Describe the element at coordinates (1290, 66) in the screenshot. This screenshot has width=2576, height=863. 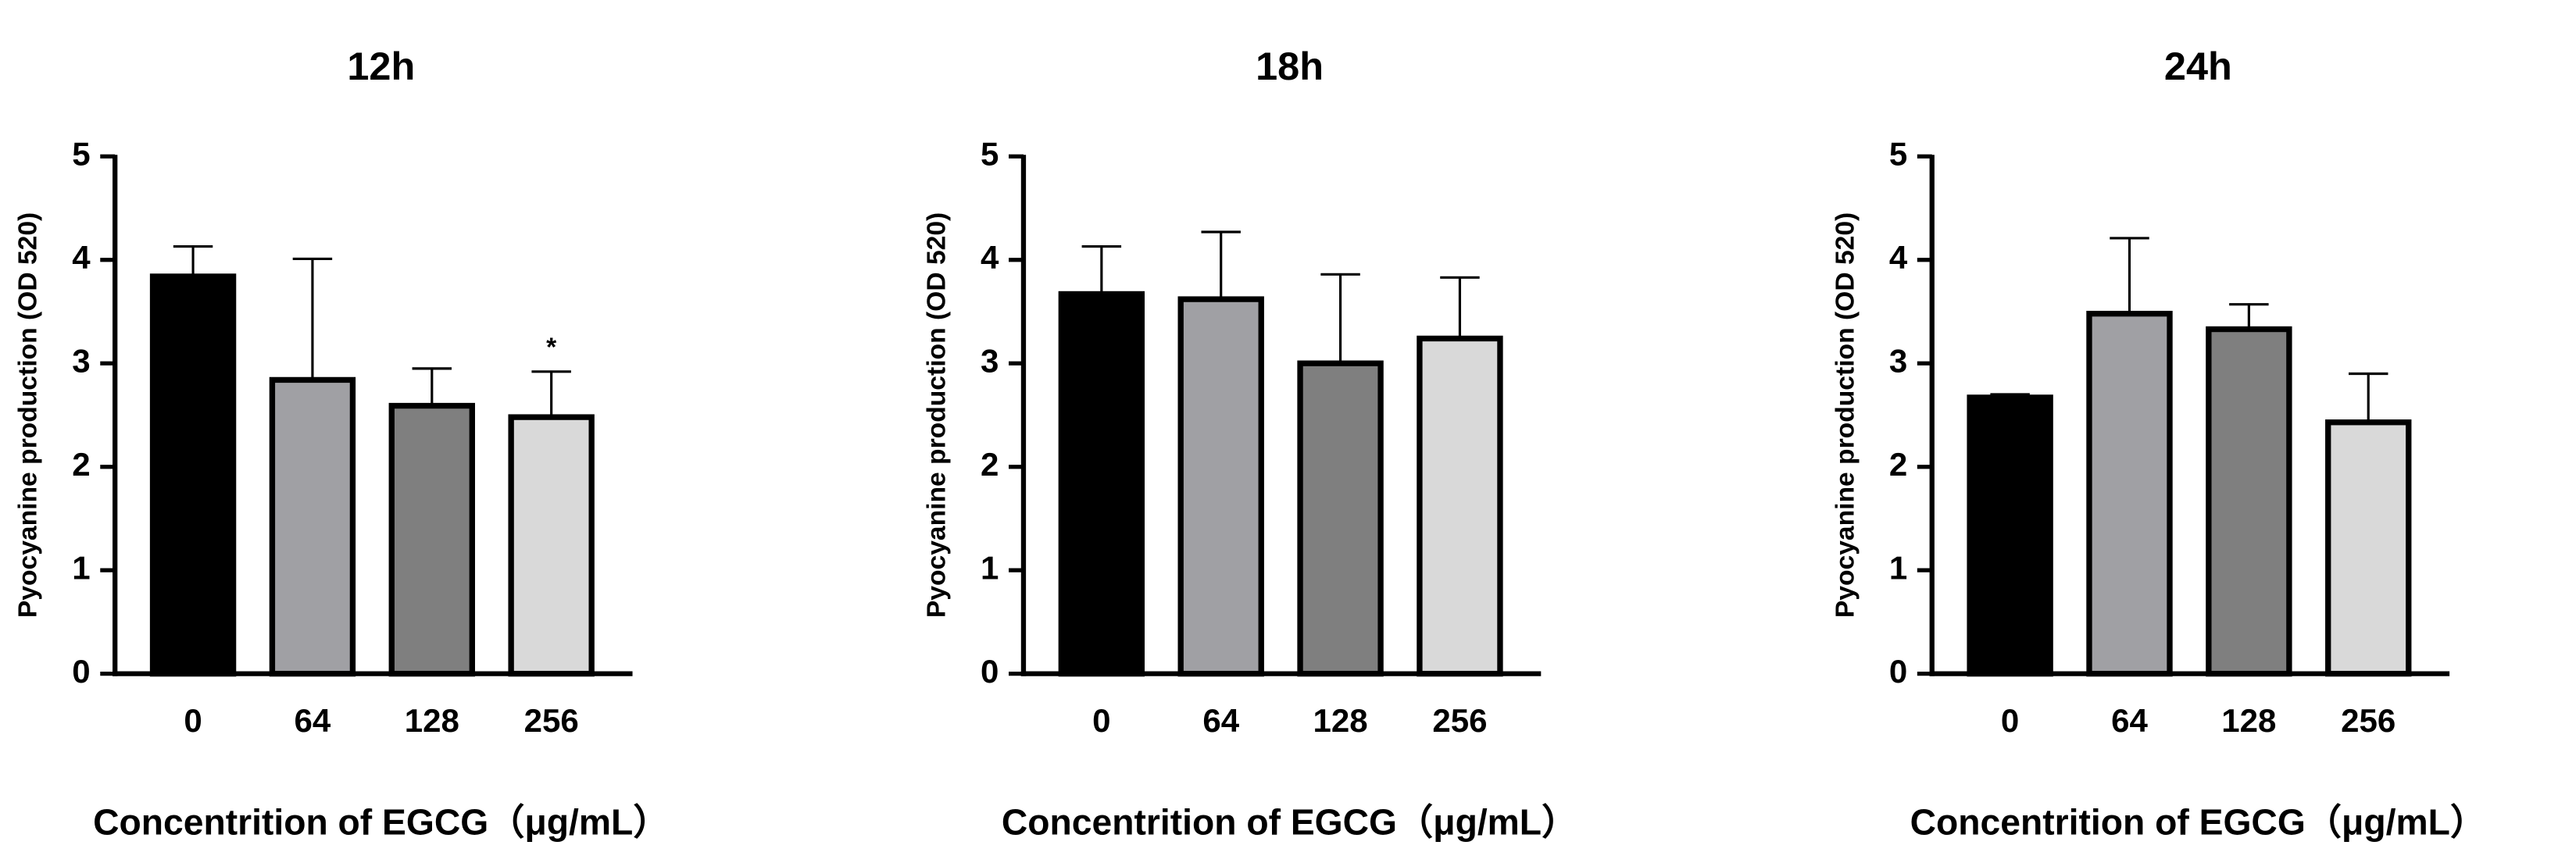
I see `chart-title: 18h` at that location.